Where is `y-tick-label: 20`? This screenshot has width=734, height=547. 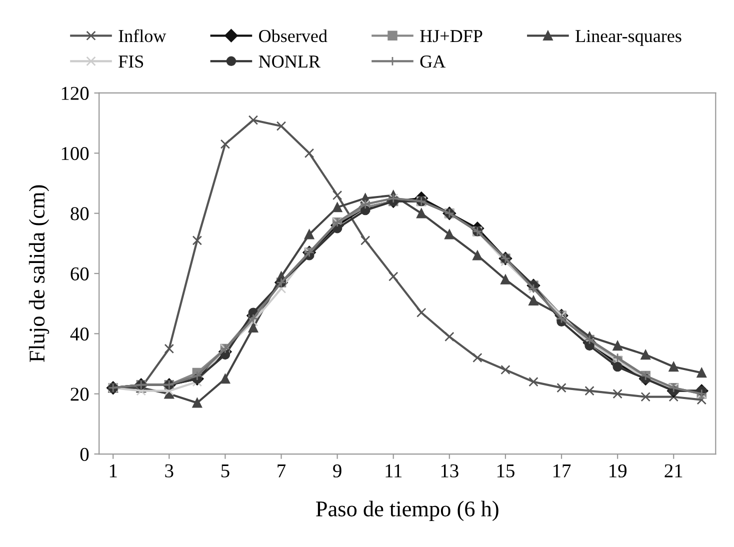 y-tick-label: 20 is located at coordinates (79, 394).